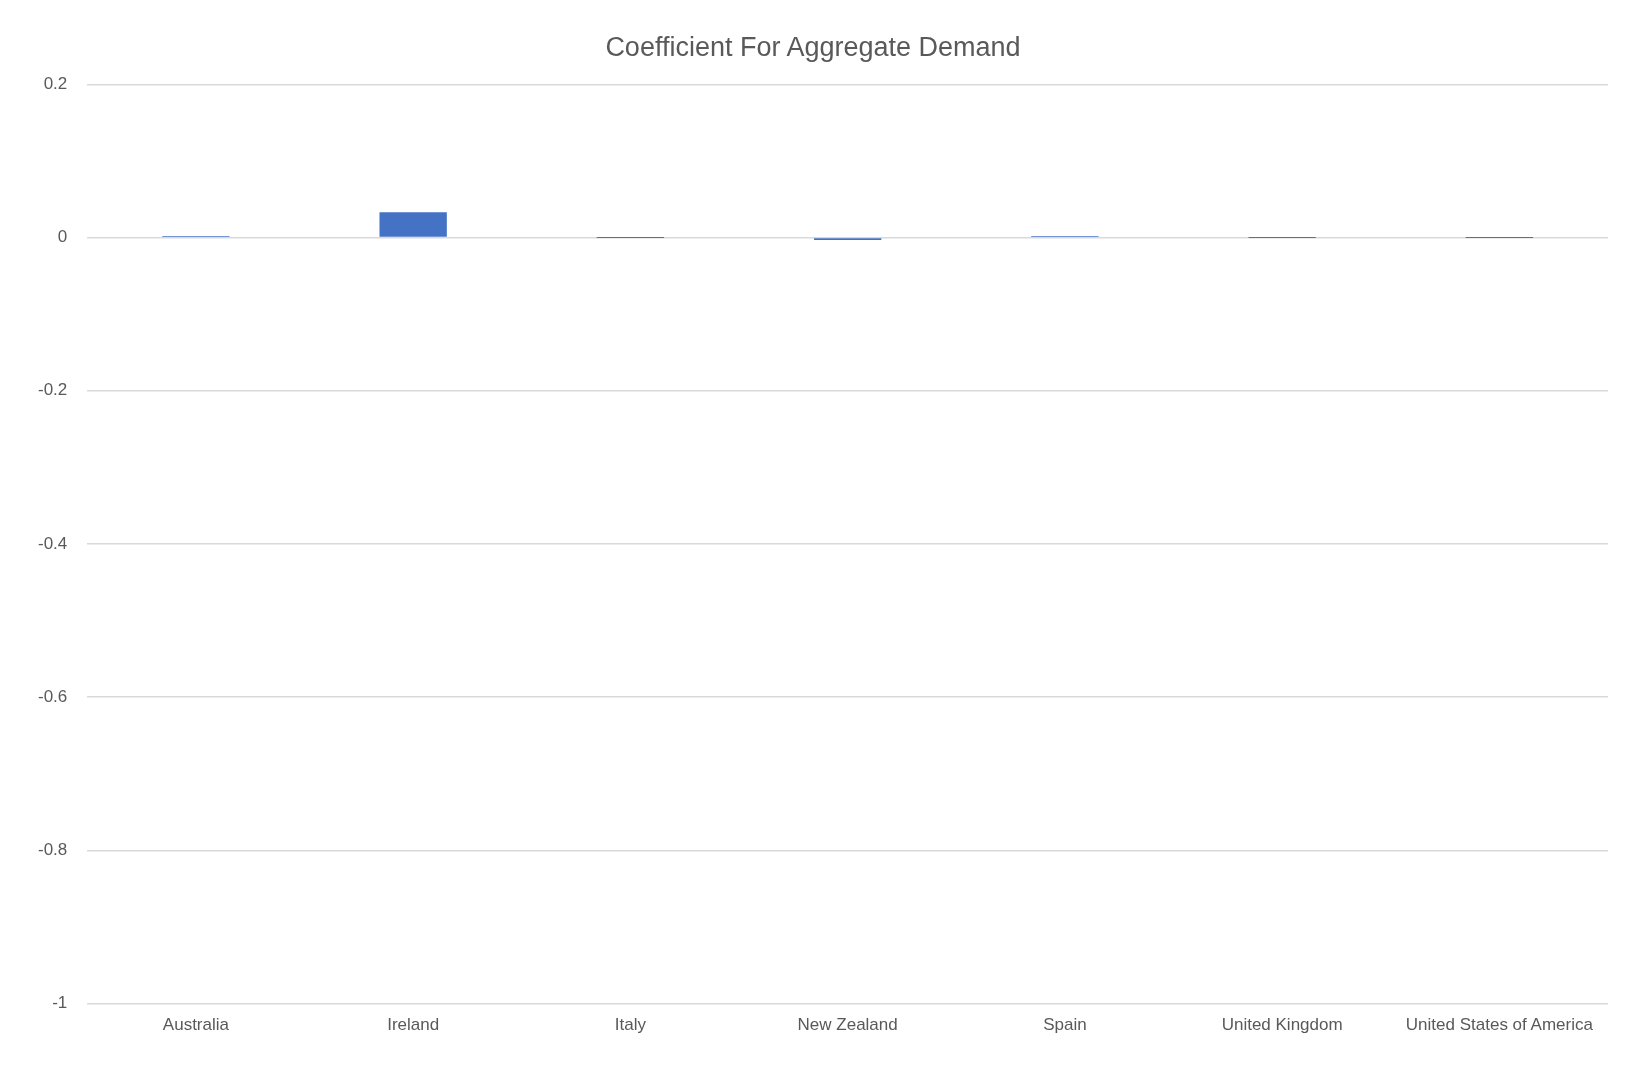 The width and height of the screenshot is (1640, 1068). What do you see at coordinates (413, 224) in the screenshot?
I see `bar` at bounding box center [413, 224].